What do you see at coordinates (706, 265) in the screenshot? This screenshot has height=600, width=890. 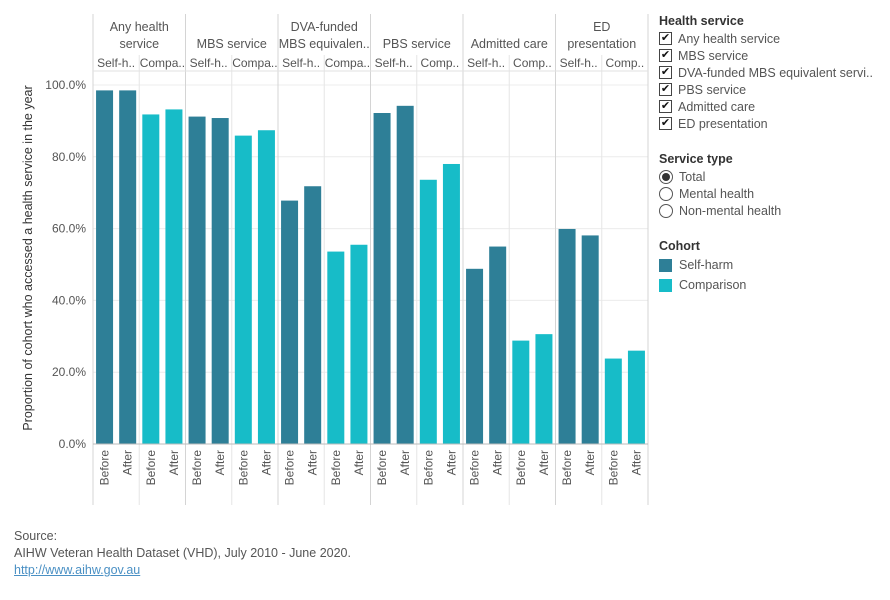 I see `cohort-legend-label: Self-harm` at bounding box center [706, 265].